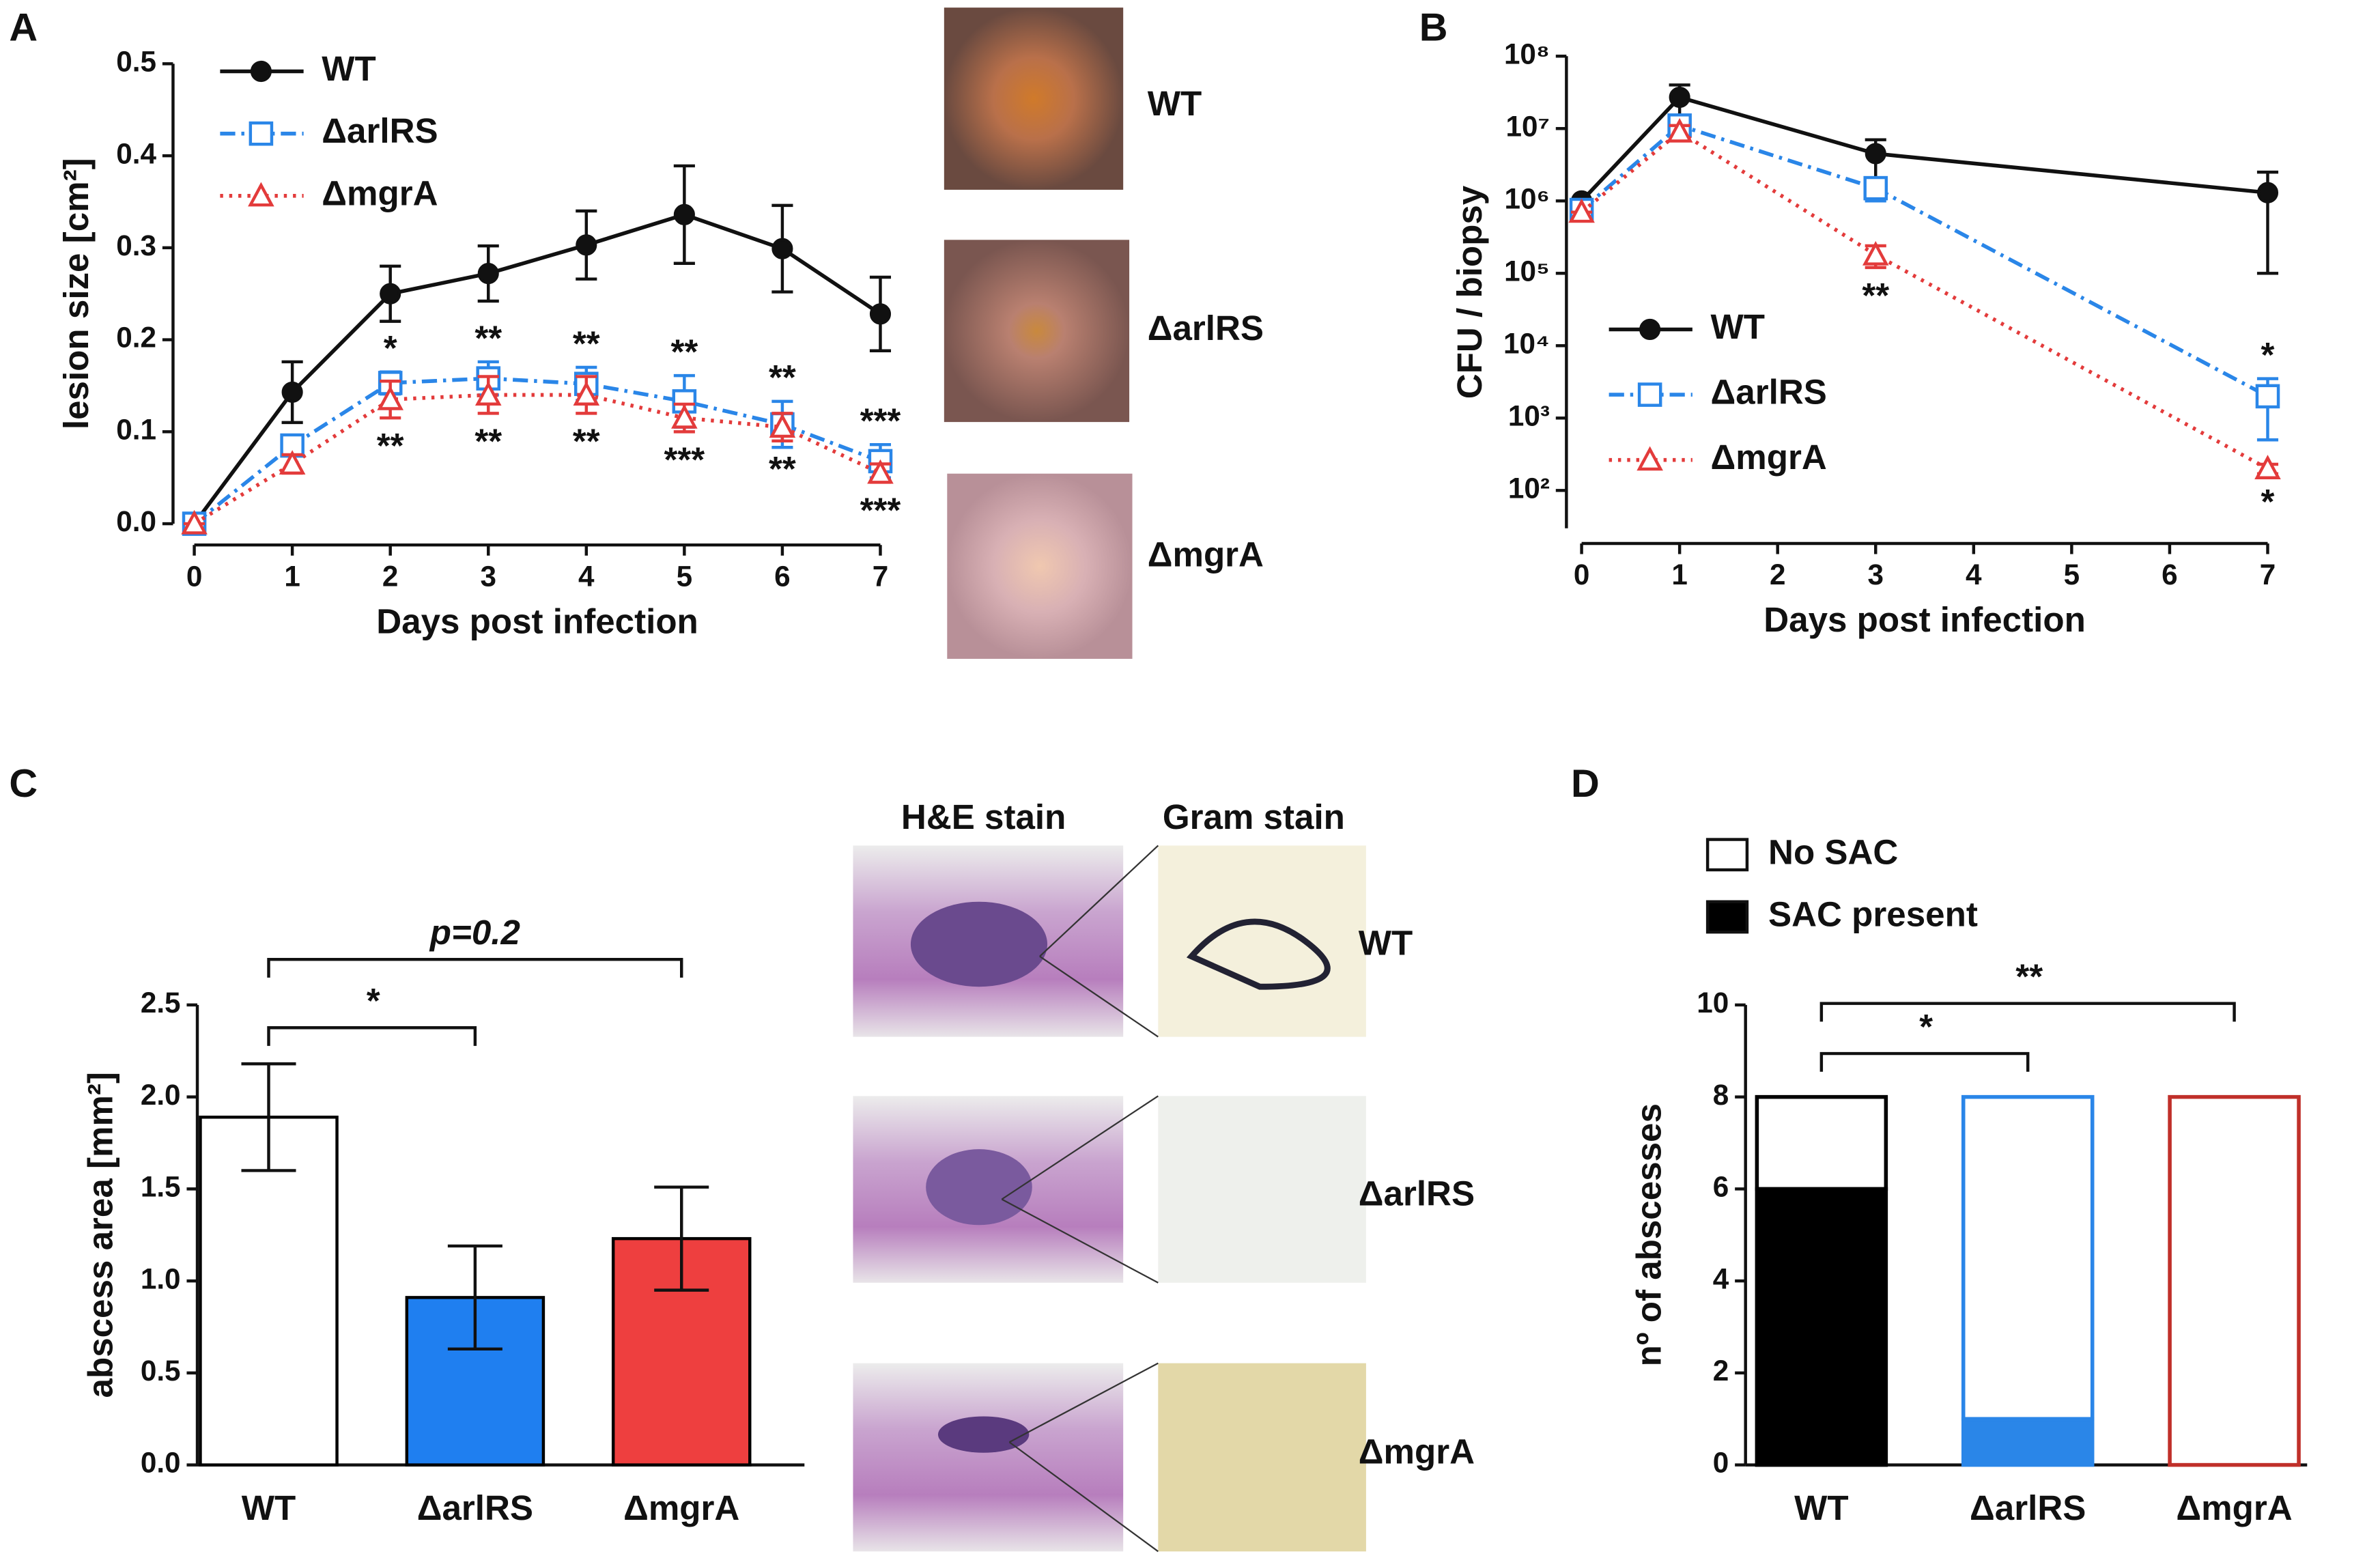  Describe the element at coordinates (136, 245) in the screenshot. I see `y-tick-label: 0.3` at that location.